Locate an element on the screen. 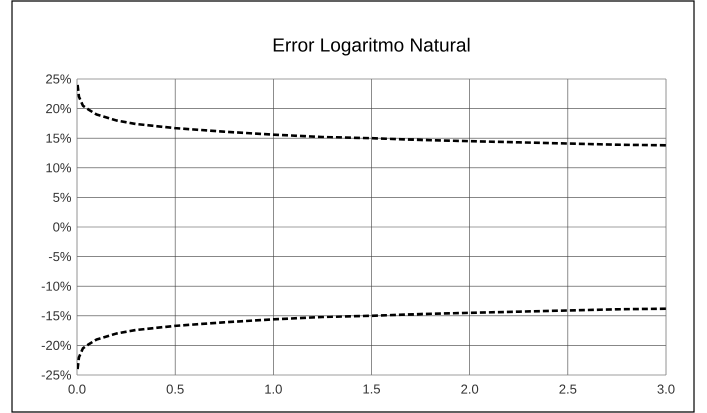 This screenshot has width=707, height=413. chart-title: Error Logaritmo Natural is located at coordinates (372, 47).